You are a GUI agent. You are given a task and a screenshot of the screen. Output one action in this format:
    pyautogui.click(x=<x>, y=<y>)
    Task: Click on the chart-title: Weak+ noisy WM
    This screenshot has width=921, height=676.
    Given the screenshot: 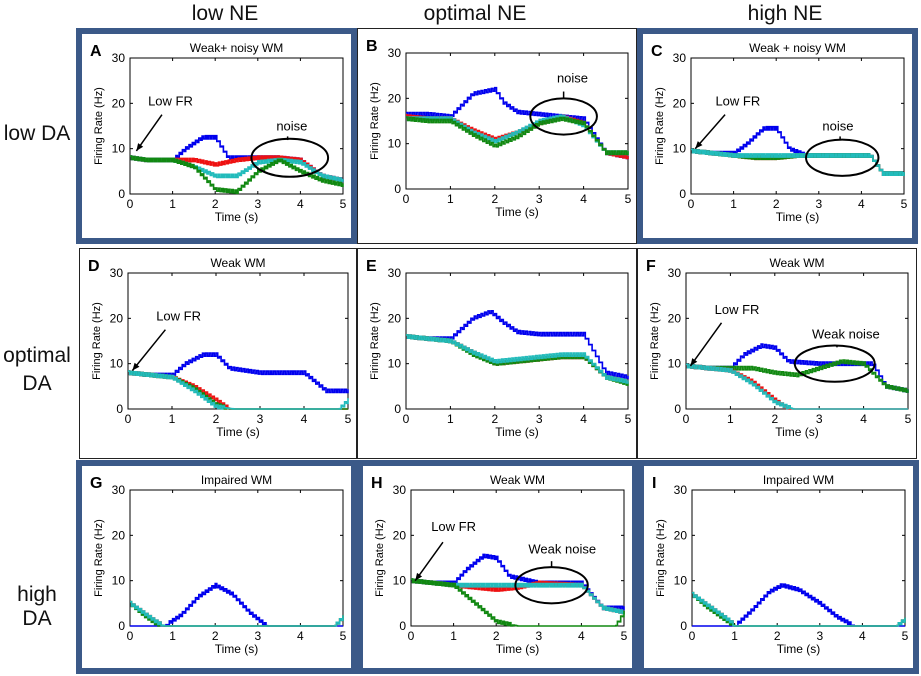 What is the action you would take?
    pyautogui.click(x=236, y=48)
    